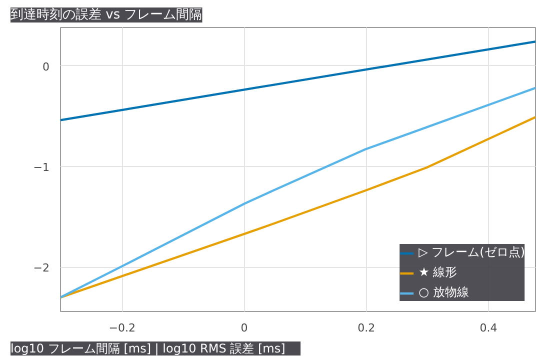 This screenshot has width=560, height=360. I want to click on y-tick-label: −2, so click(41, 268).